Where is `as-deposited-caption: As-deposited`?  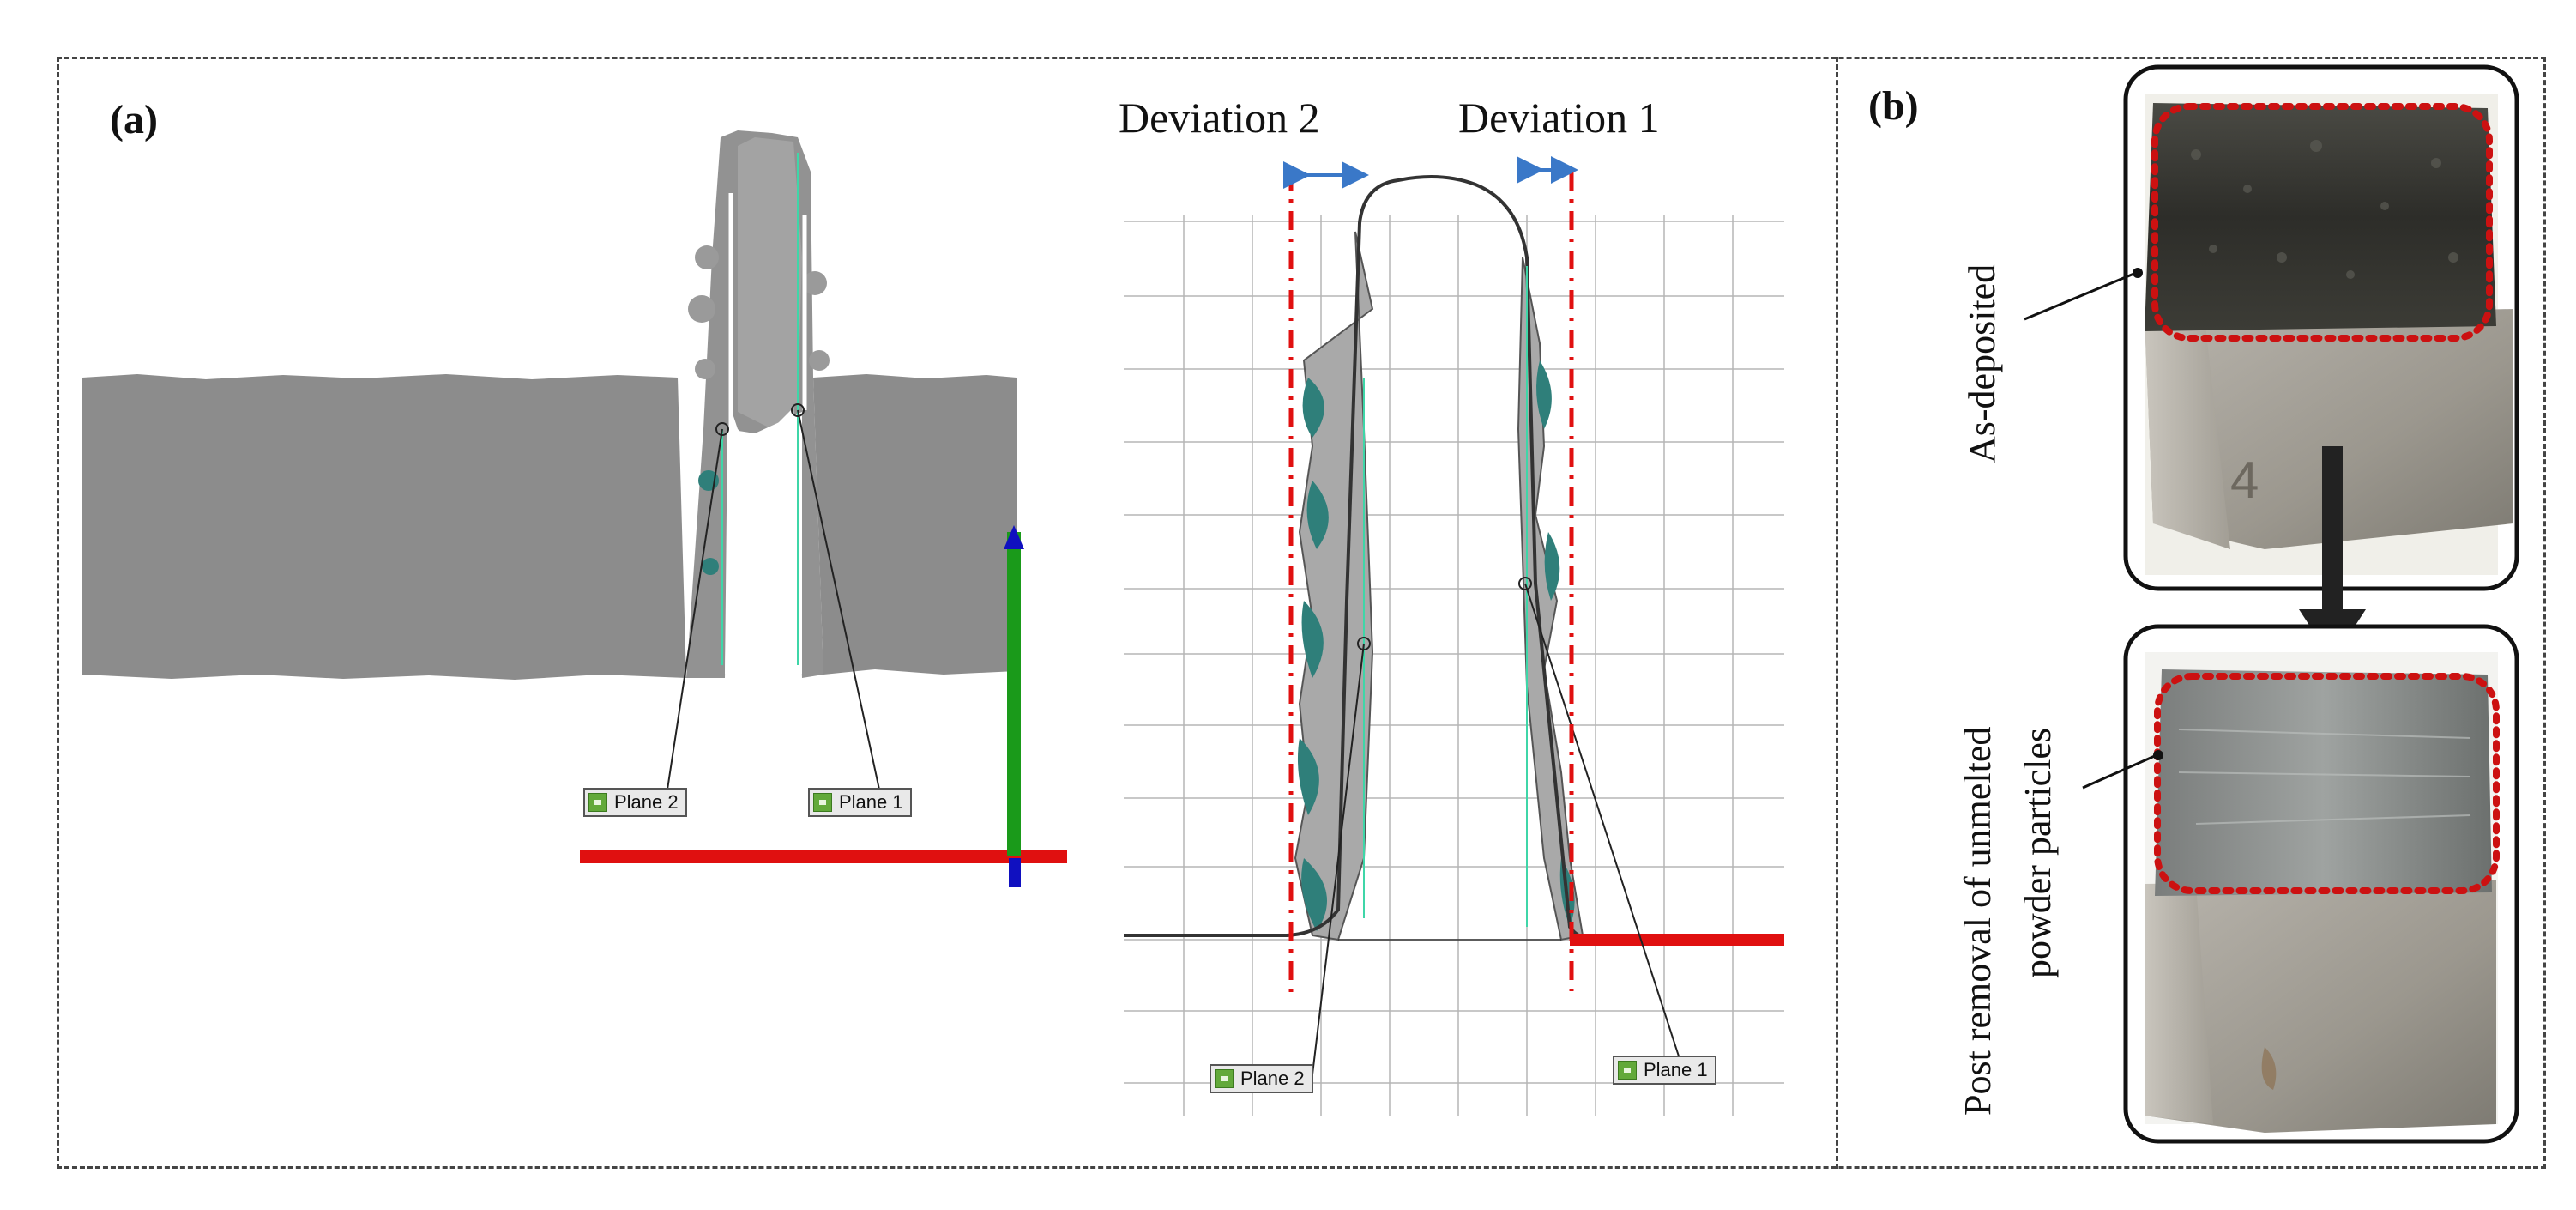
as-deposited-caption: As-deposited is located at coordinates (1982, 363).